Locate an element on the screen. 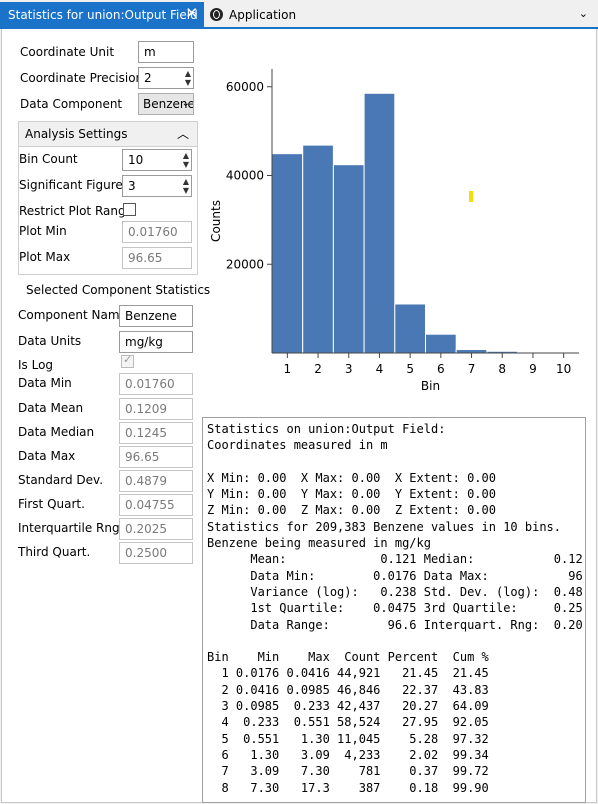 The height and width of the screenshot is (804, 598). bin-count-stepper: 10 ▲ ▼ is located at coordinates (157, 160).